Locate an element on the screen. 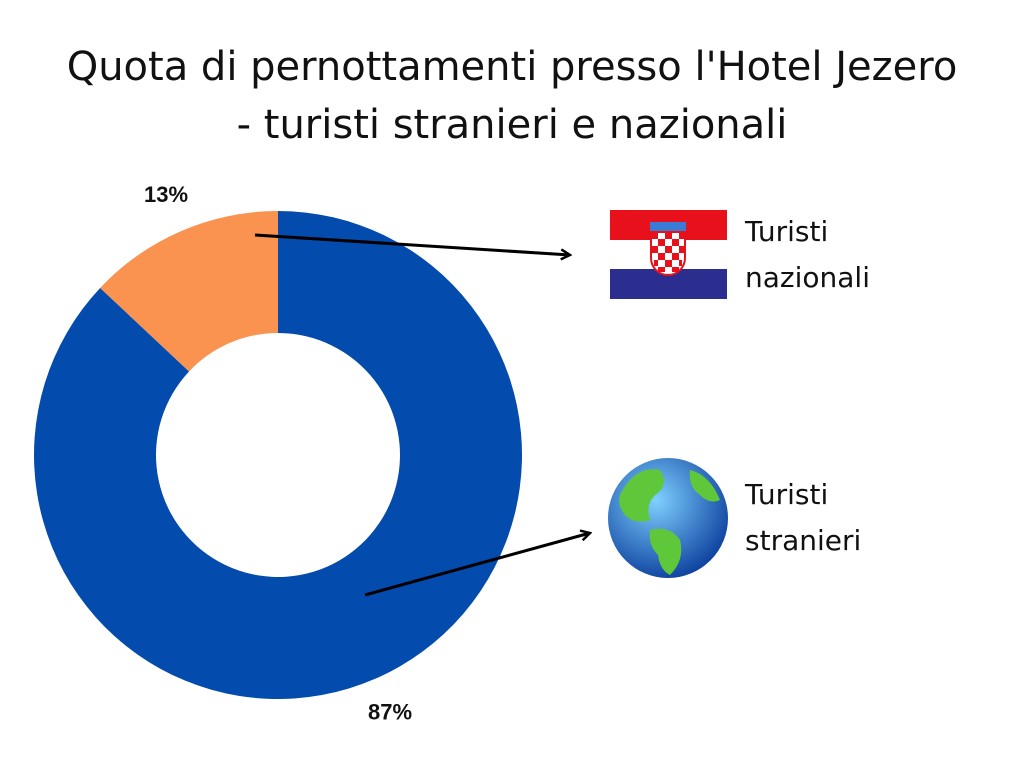  data-label: 87% is located at coordinates (390, 712).